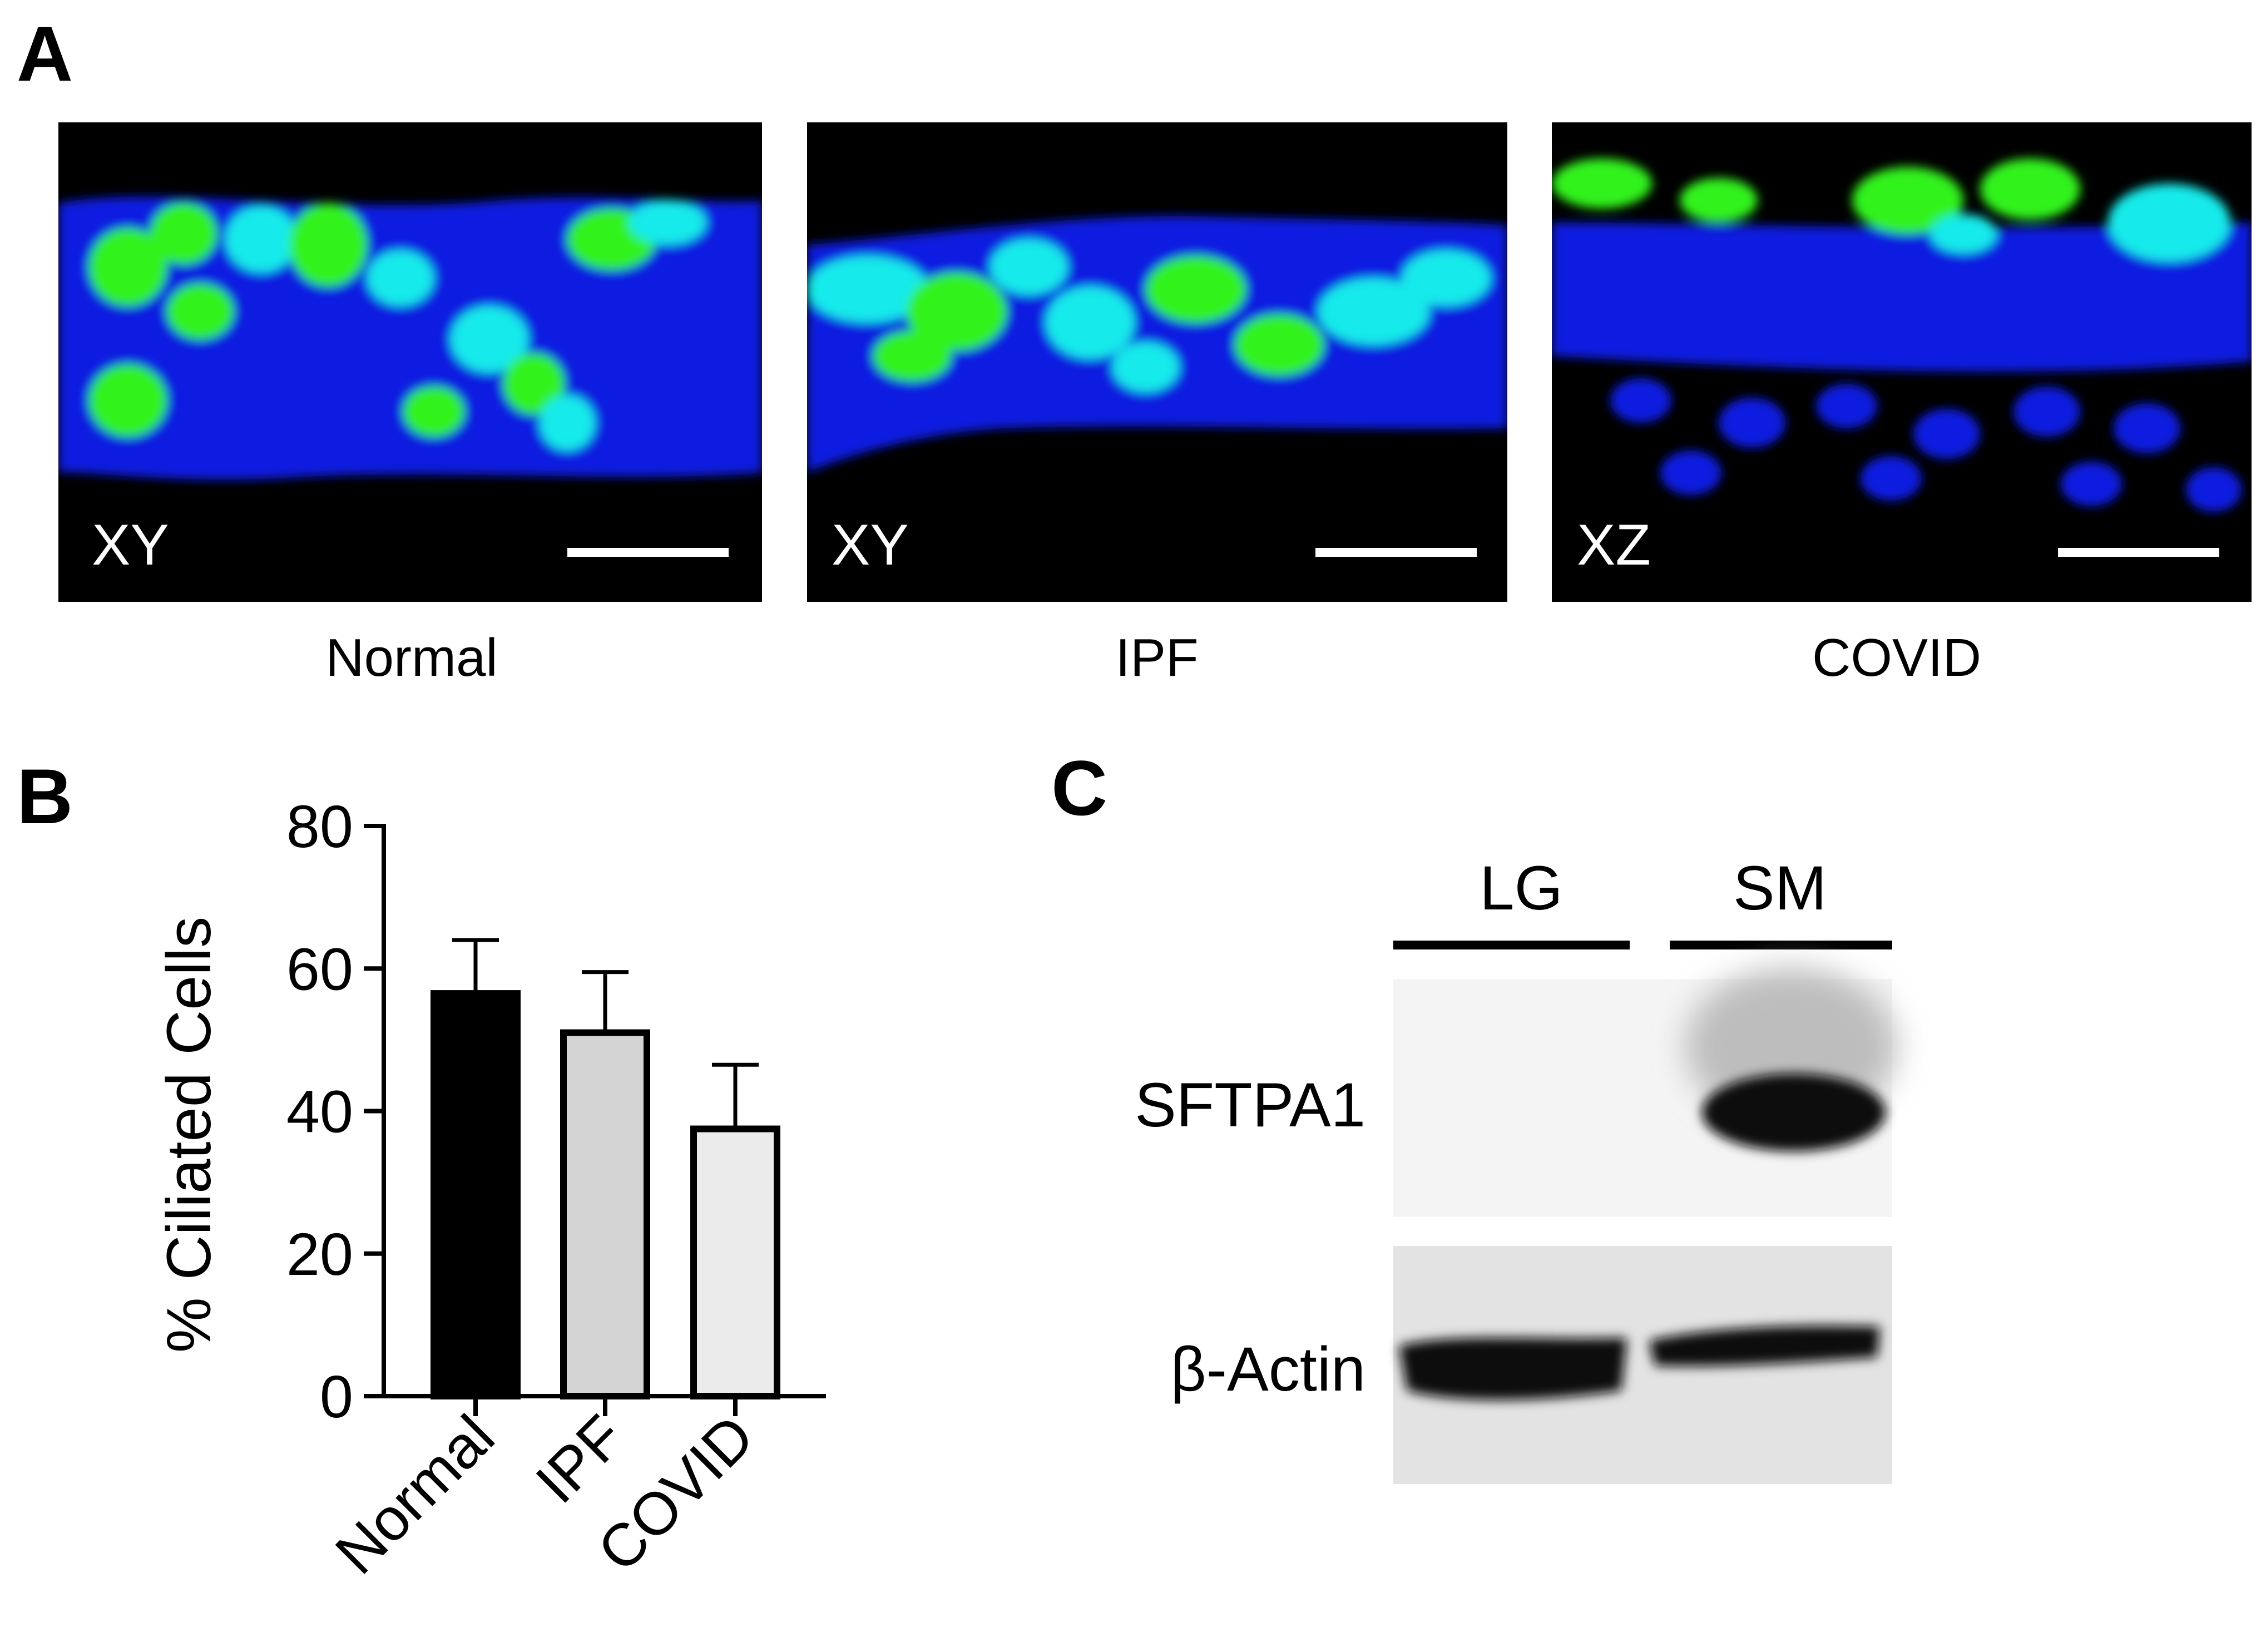 The image size is (2266, 1652). I want to click on y-tick-label: 0, so click(337, 1396).